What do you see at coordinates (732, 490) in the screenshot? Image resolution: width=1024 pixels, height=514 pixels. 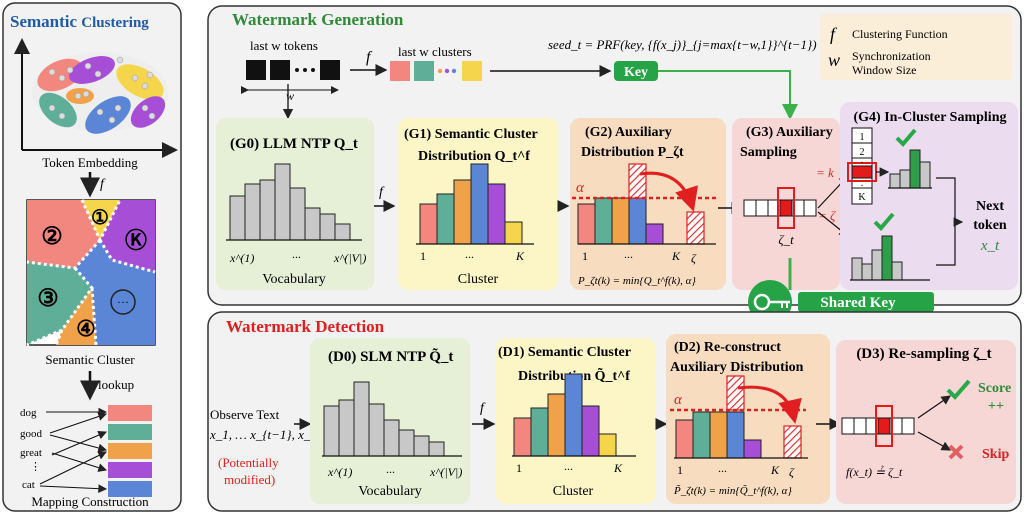 I see `d2-formula: P̃_ζt(k) = min{Q̃_t^f(k), α}` at bounding box center [732, 490].